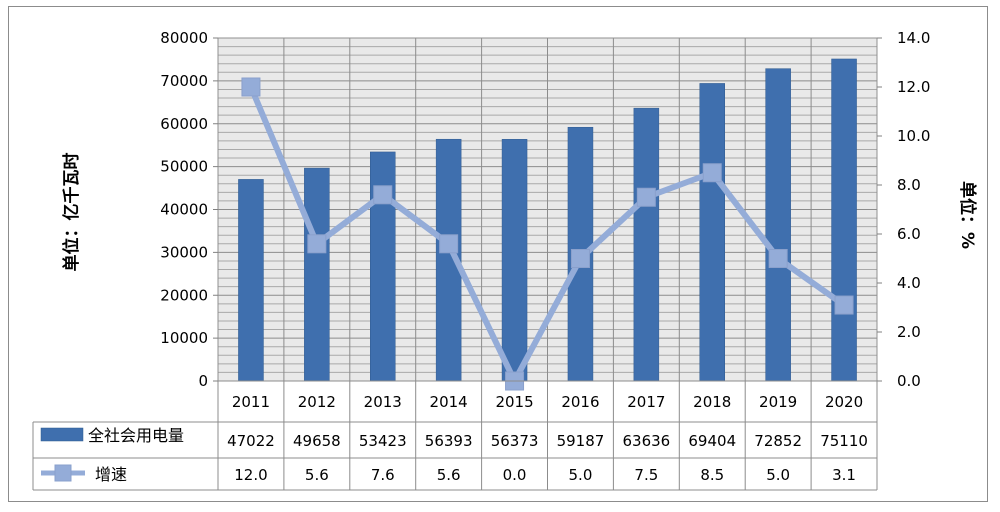 The height and width of the screenshot is (512, 1000). Describe the element at coordinates (909, 234) in the screenshot. I see `y2-tick-label: 6.0` at that location.